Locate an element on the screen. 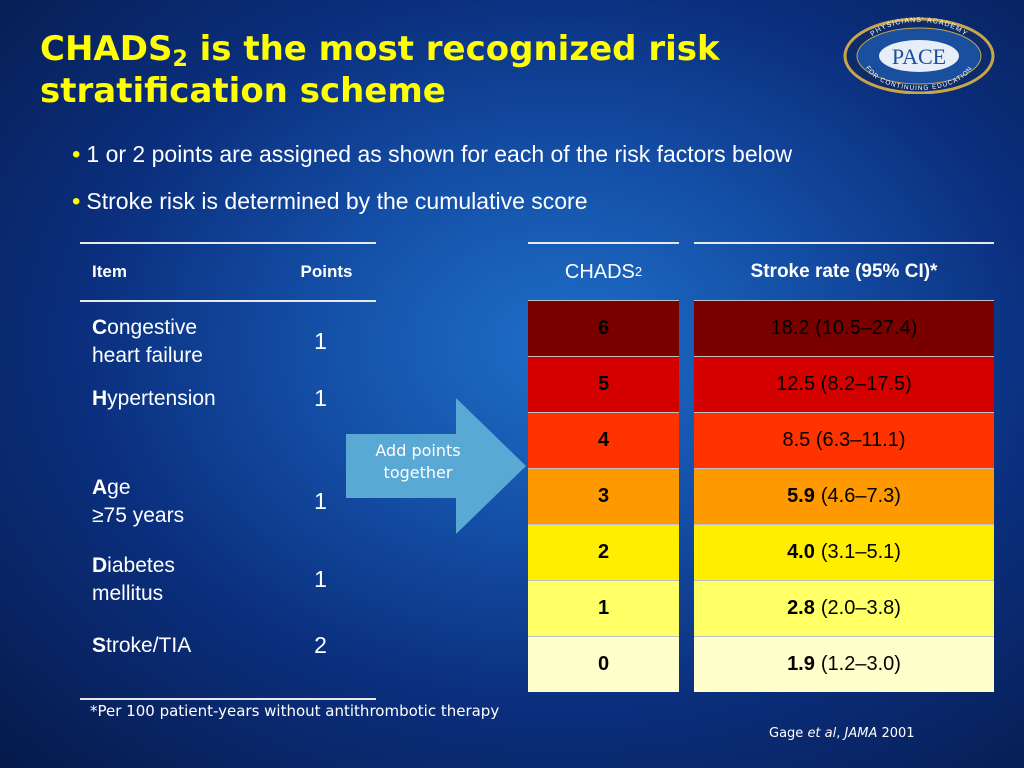 The width and height of the screenshot is (1024, 768). table-bottom-rule is located at coordinates (228, 699).